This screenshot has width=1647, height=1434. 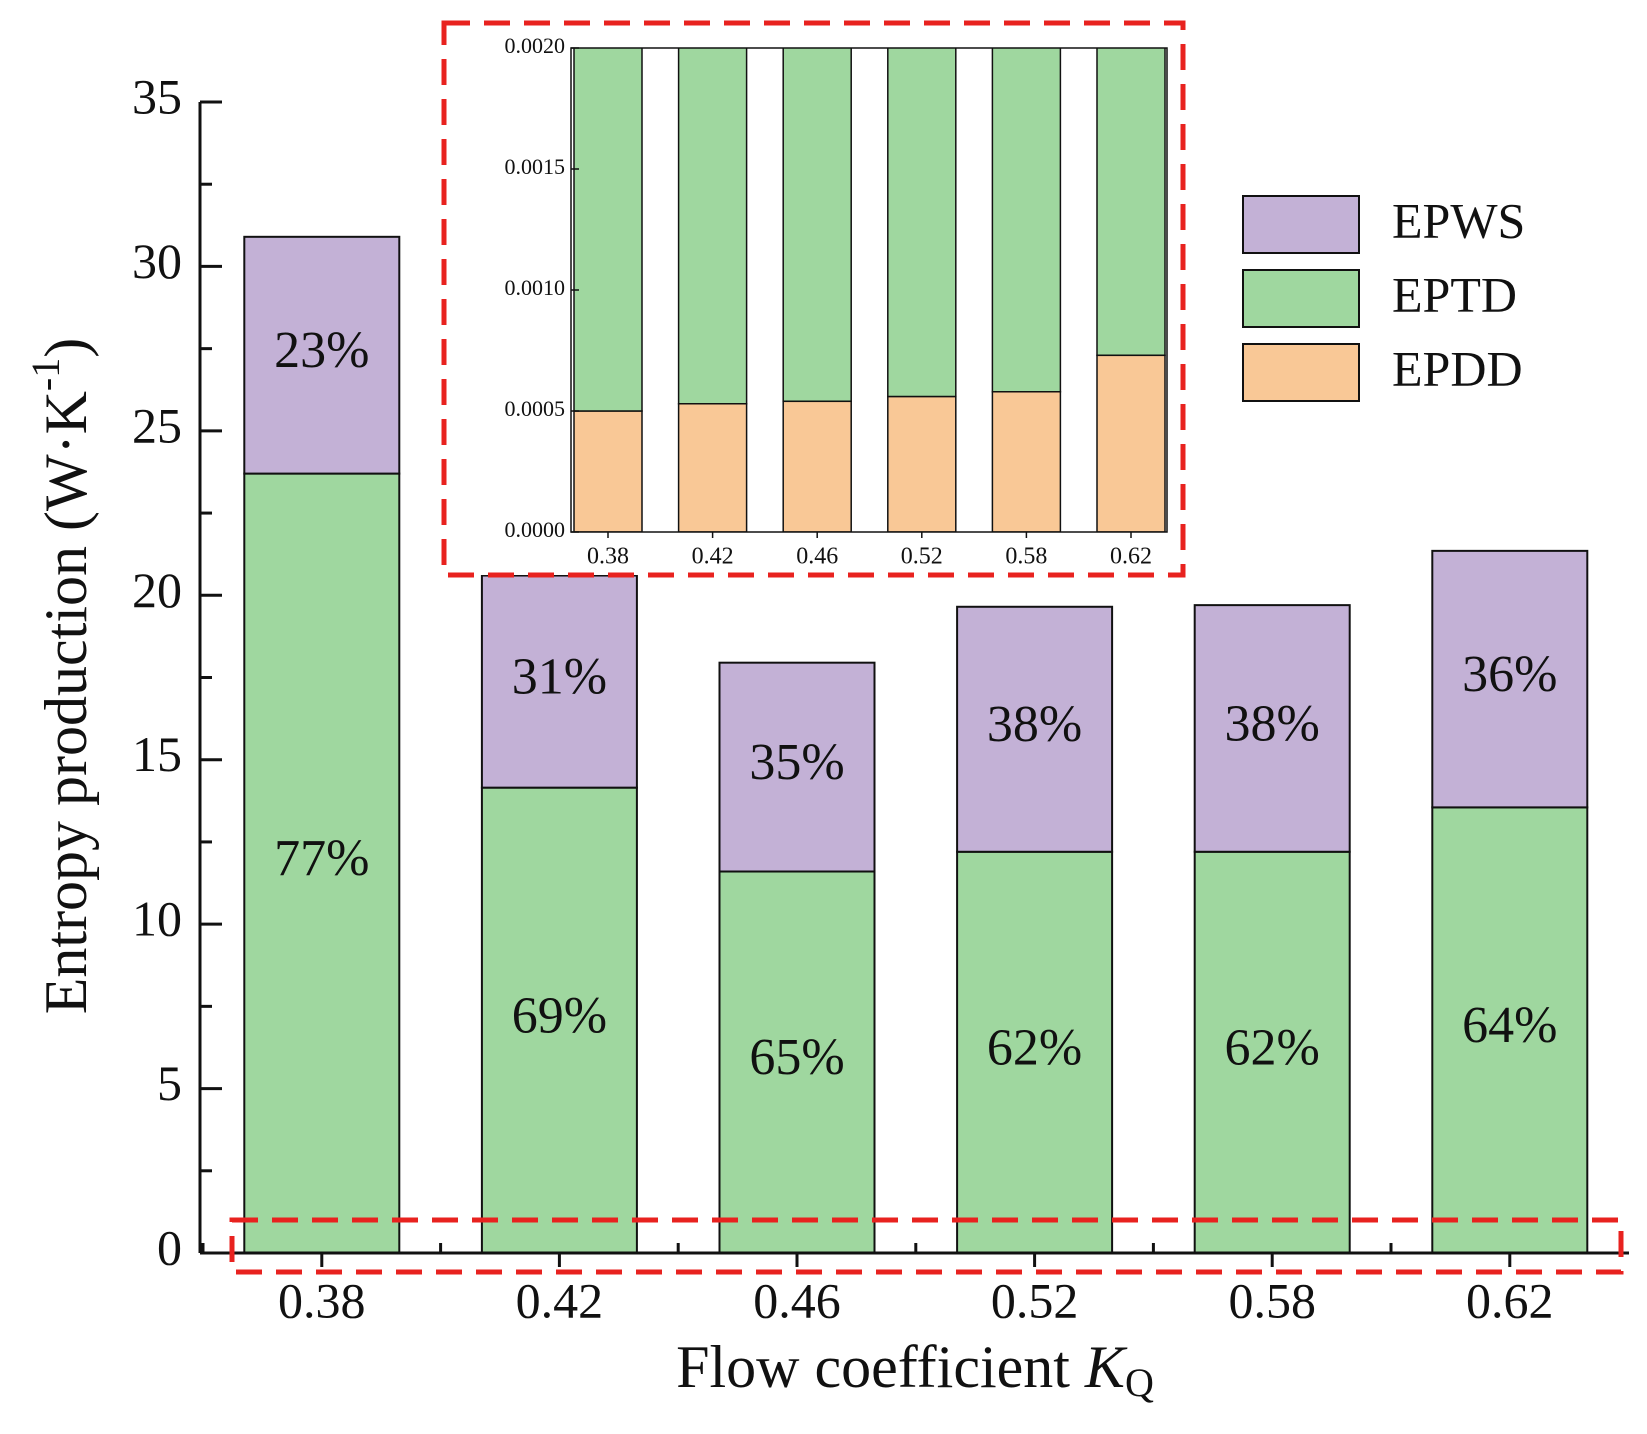 What do you see at coordinates (1510, 1300) in the screenshot?
I see `x-tick-label: 0.62` at bounding box center [1510, 1300].